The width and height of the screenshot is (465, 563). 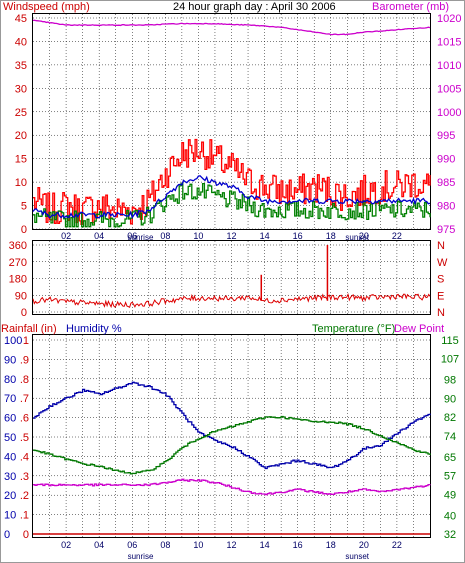 I want to click on humidity-tick-label: 20, so click(x=10, y=496).